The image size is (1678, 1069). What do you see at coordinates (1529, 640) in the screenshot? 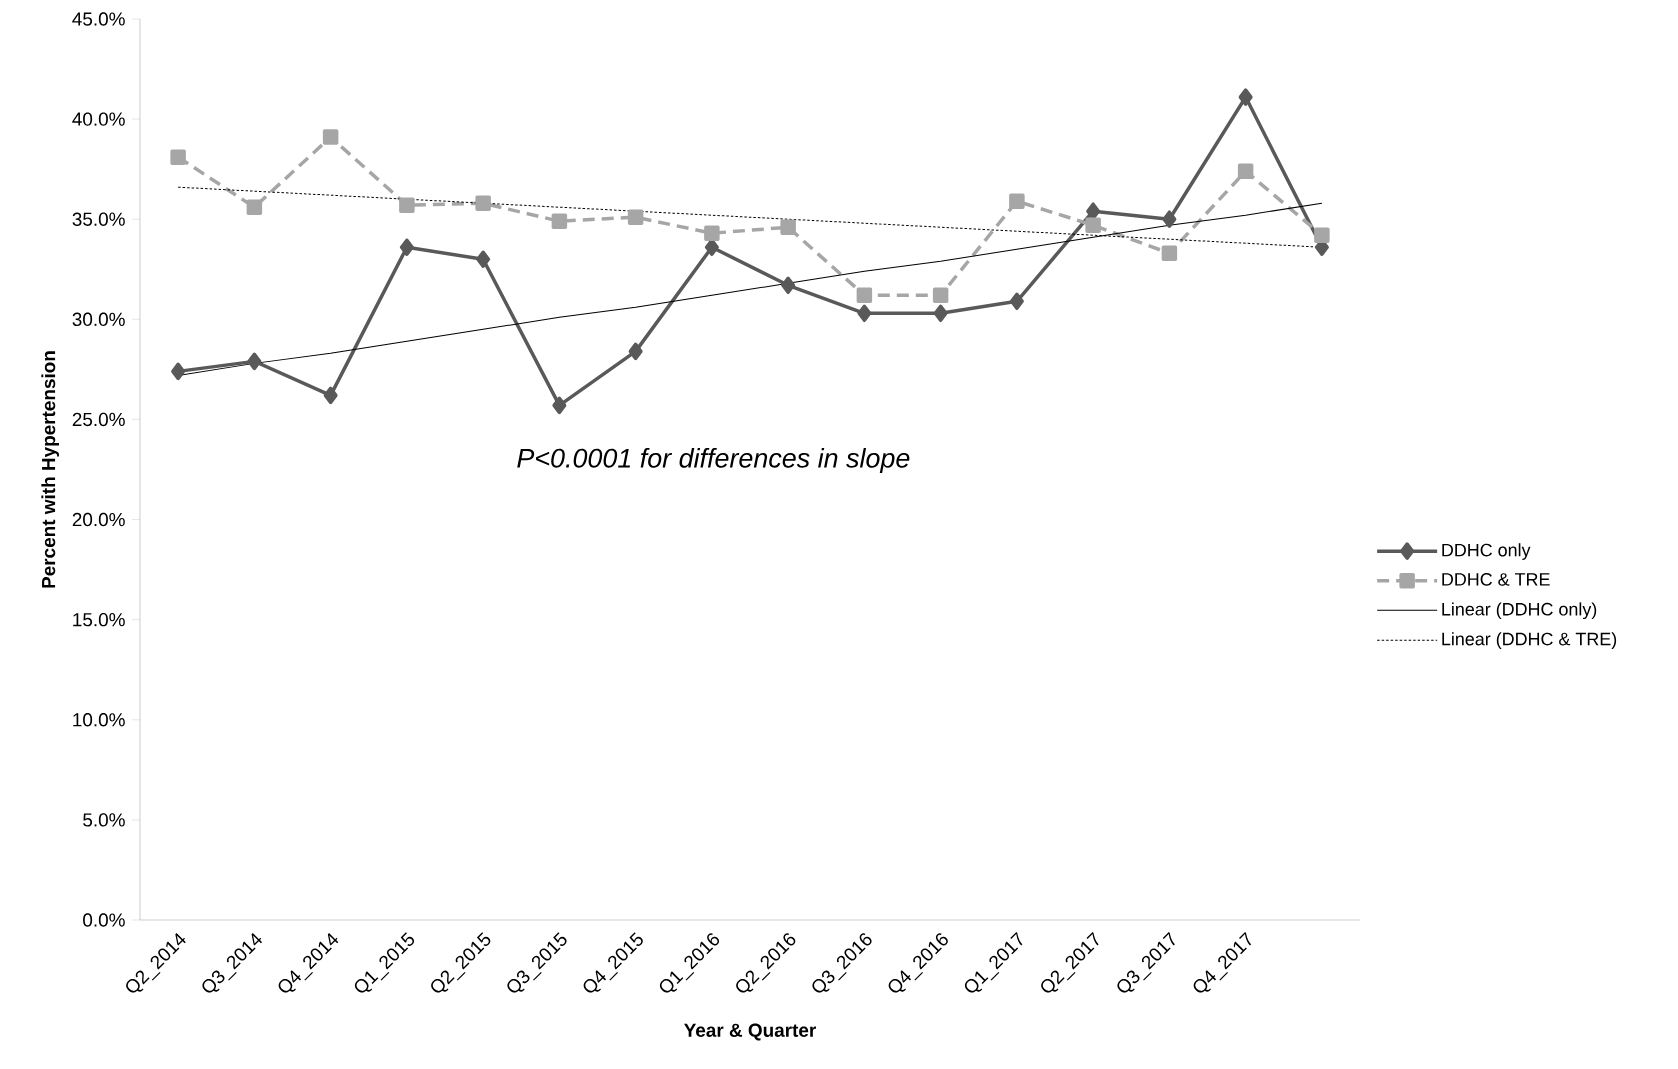
I see `legend-label: Linear (DDHC & TRE)` at bounding box center [1529, 640].